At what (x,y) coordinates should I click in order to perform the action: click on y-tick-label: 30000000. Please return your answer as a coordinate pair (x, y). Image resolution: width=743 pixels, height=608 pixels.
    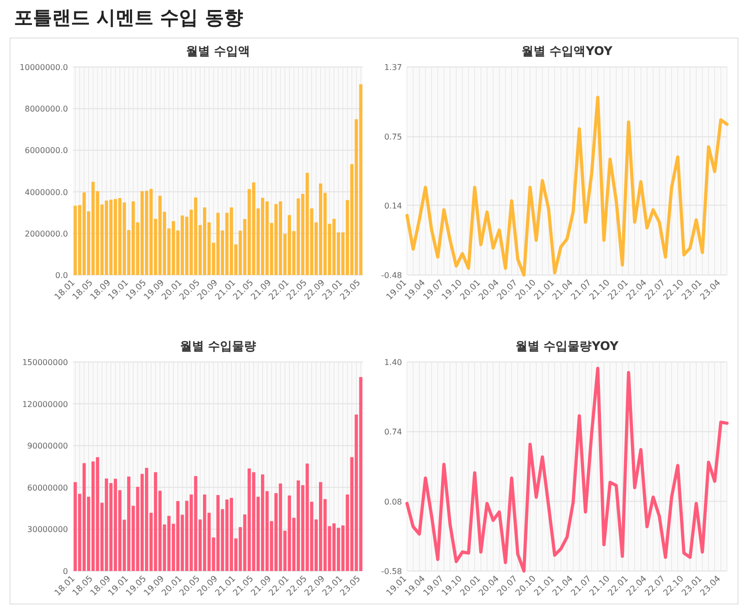
    Looking at the image, I should click on (47, 529).